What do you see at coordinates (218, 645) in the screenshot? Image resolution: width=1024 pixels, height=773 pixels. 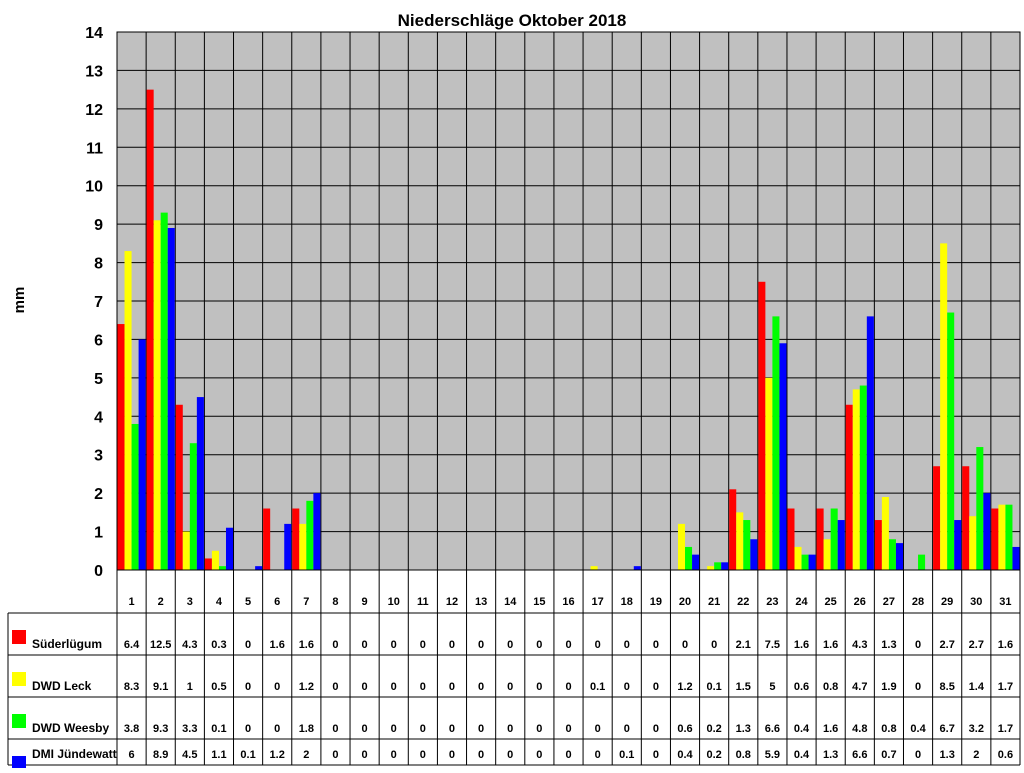 I see `data-cell: 0.3` at bounding box center [218, 645].